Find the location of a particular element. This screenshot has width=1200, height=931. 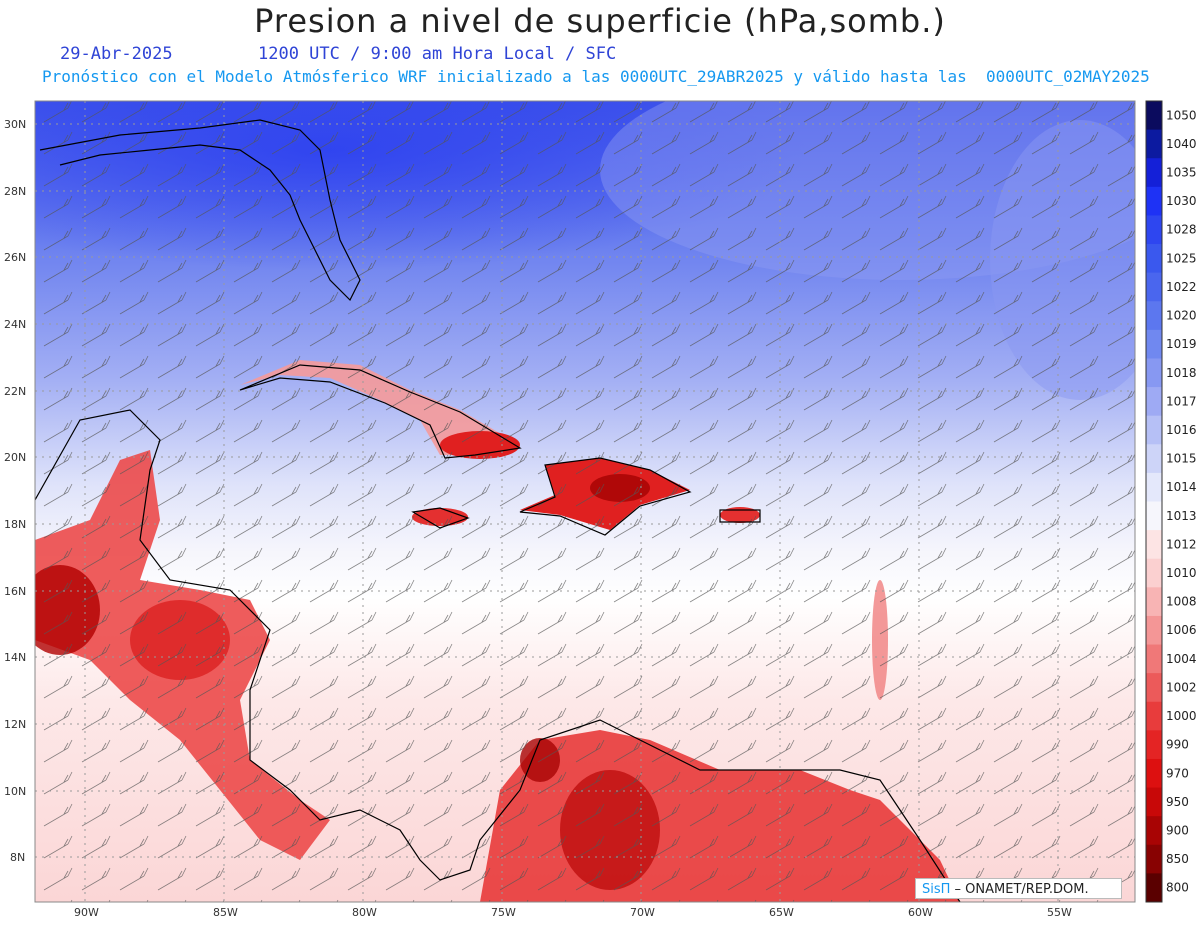

colorbar-label: 1025 is located at coordinates (1181, 258).